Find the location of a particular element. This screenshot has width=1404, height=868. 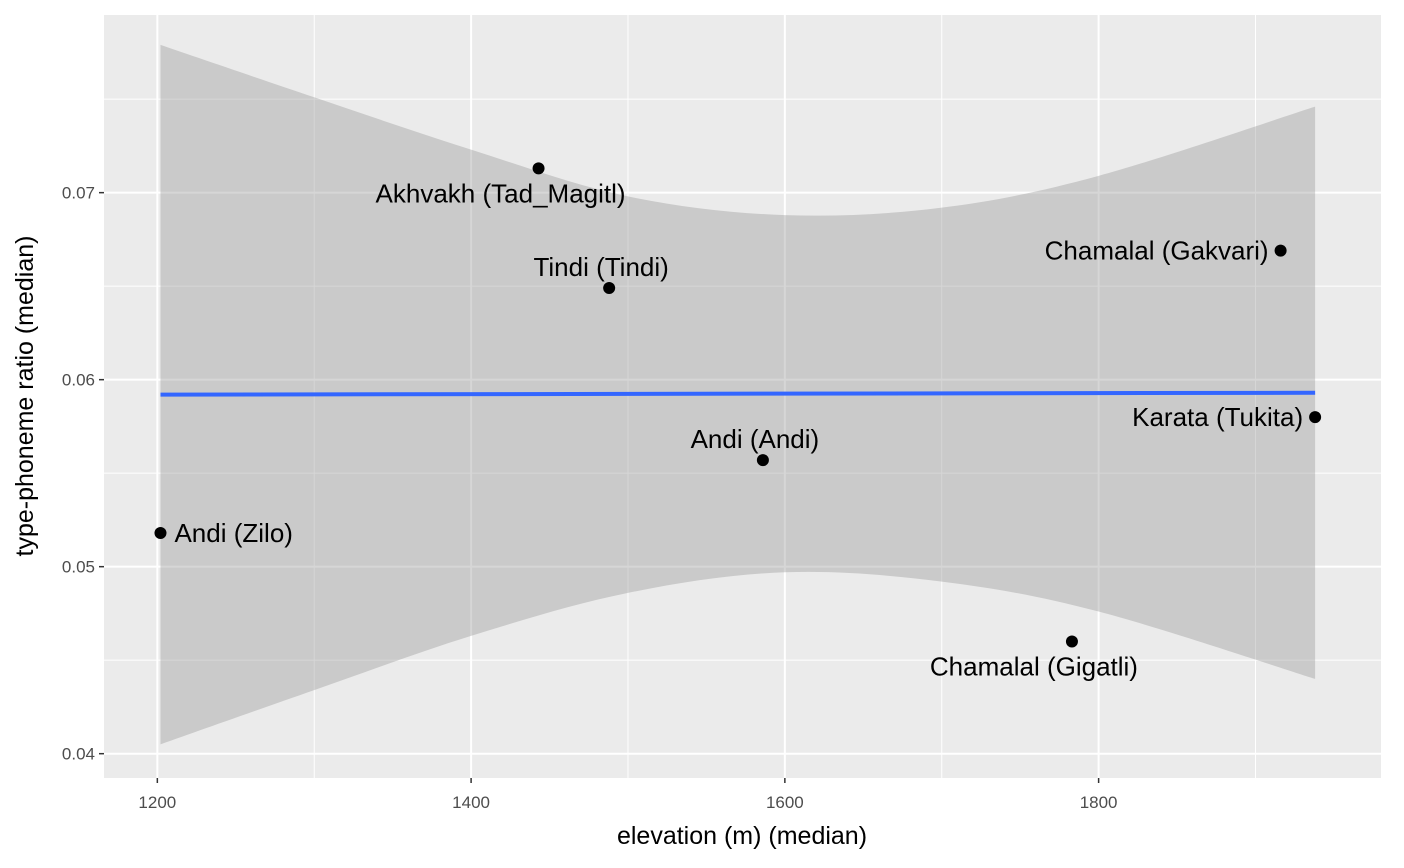

x-tick-label: 1800 is located at coordinates (1099, 802).